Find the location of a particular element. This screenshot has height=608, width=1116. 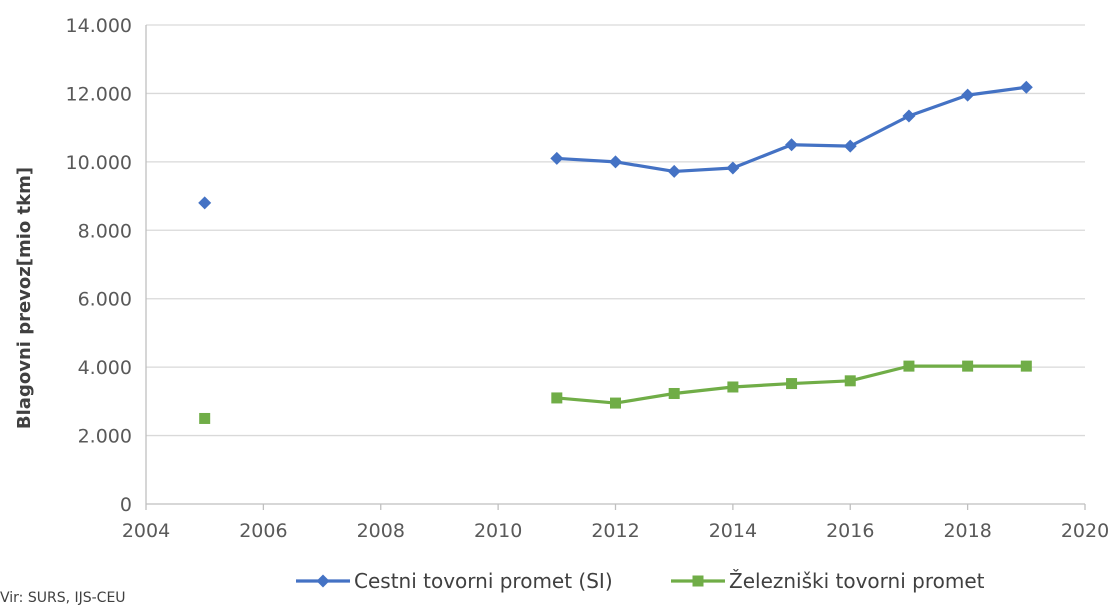

x-tick-label: 2006 is located at coordinates (263, 531).